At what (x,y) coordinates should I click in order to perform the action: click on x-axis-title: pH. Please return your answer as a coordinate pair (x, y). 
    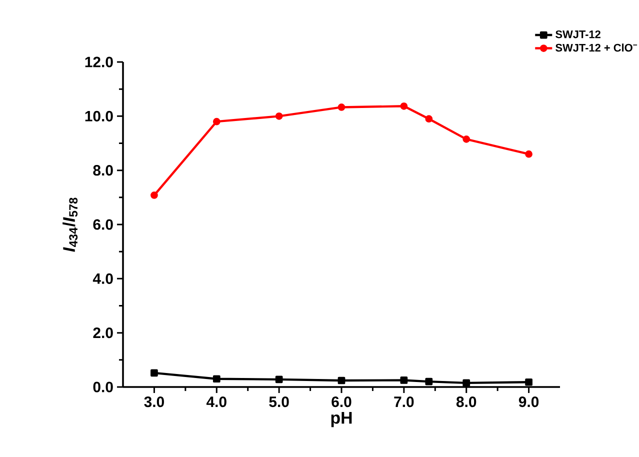
    Looking at the image, I should click on (341, 420).